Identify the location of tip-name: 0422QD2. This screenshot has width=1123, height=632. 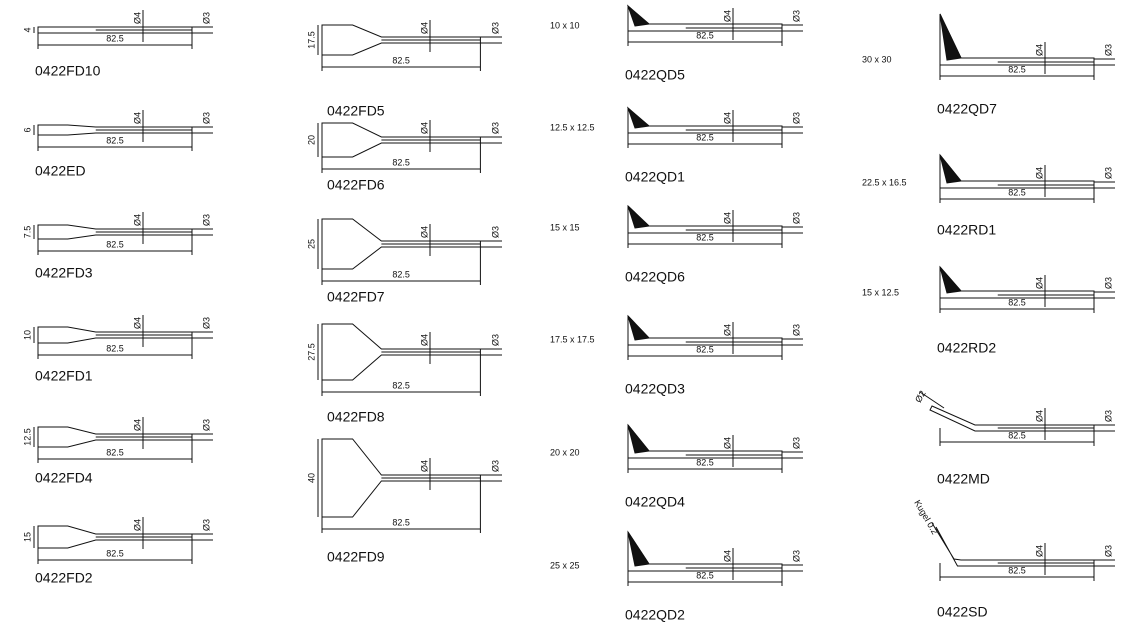
(655, 615).